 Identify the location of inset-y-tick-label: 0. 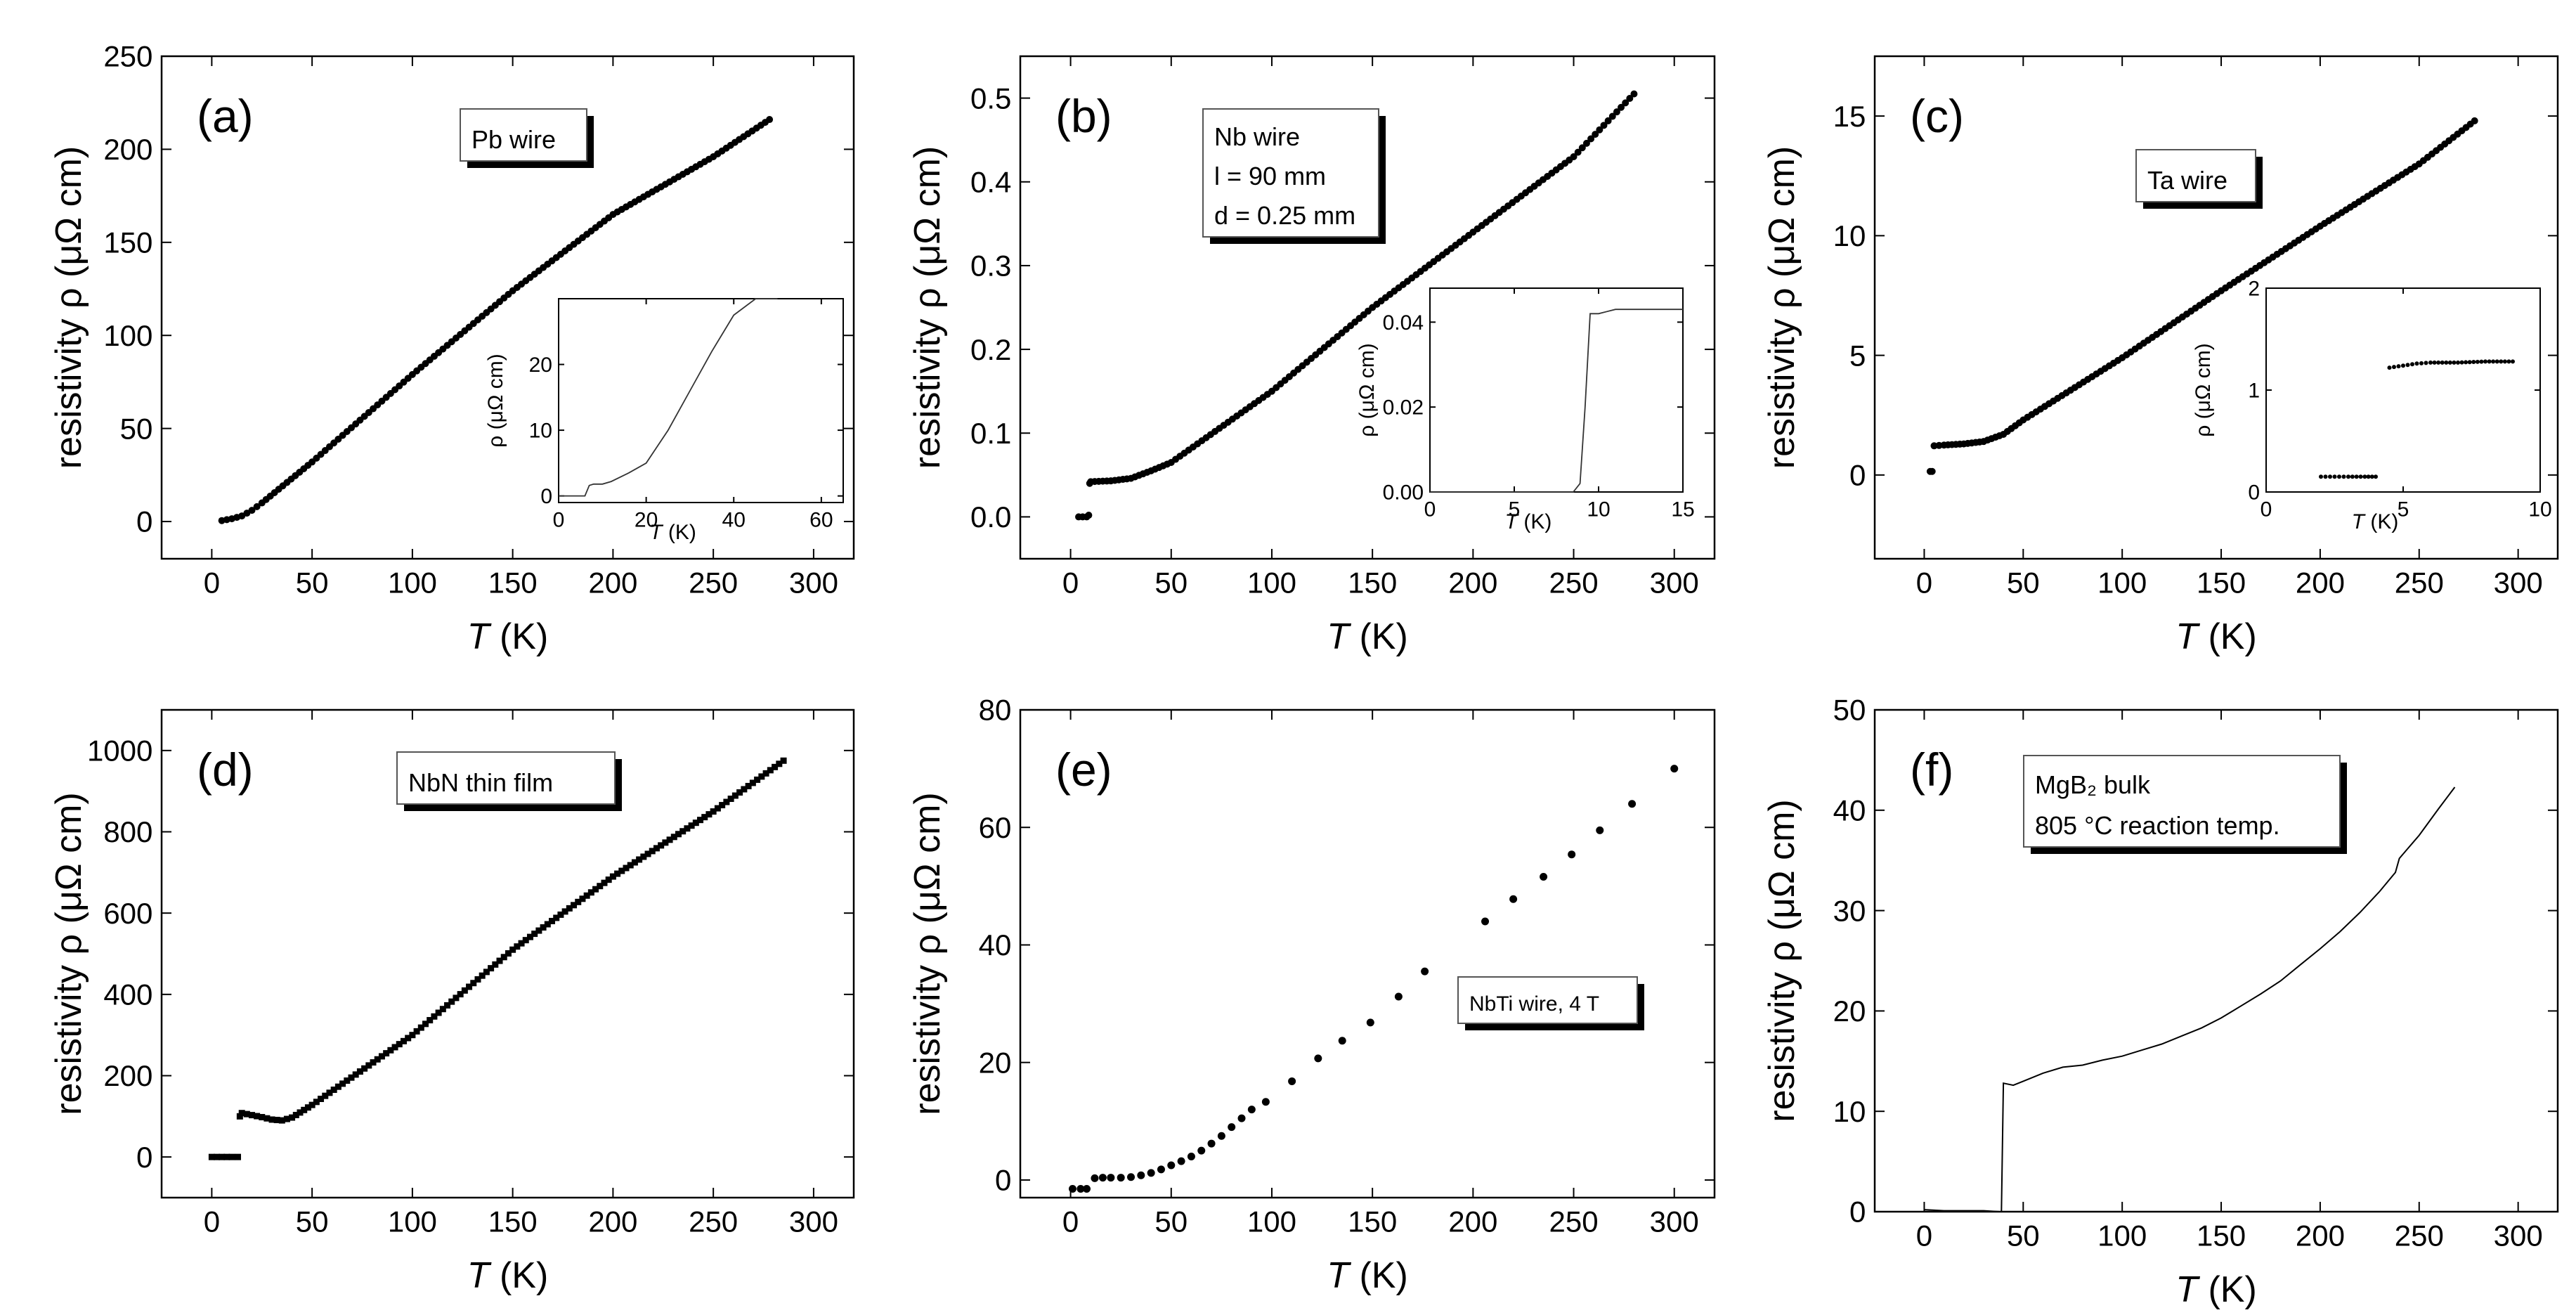
(546, 497).